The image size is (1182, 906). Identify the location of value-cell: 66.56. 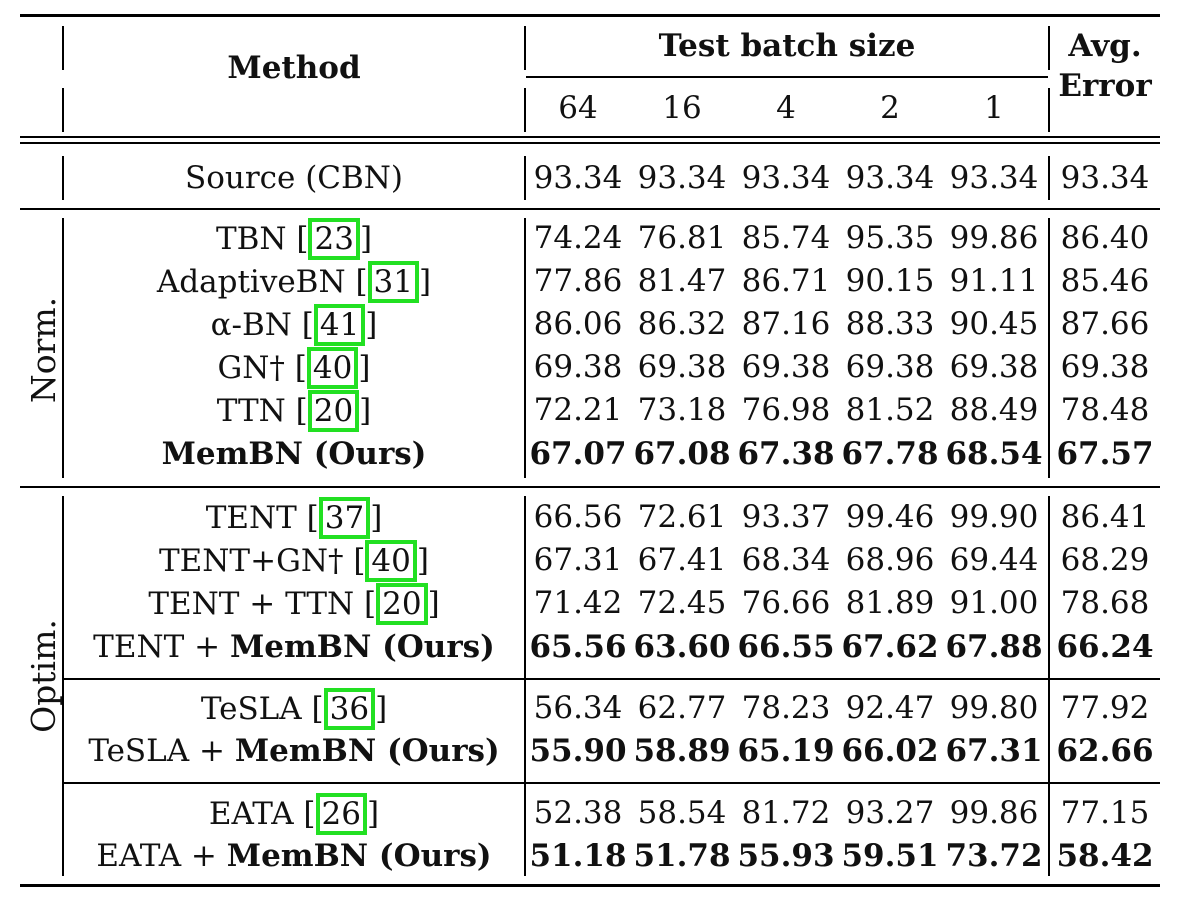
(578, 517).